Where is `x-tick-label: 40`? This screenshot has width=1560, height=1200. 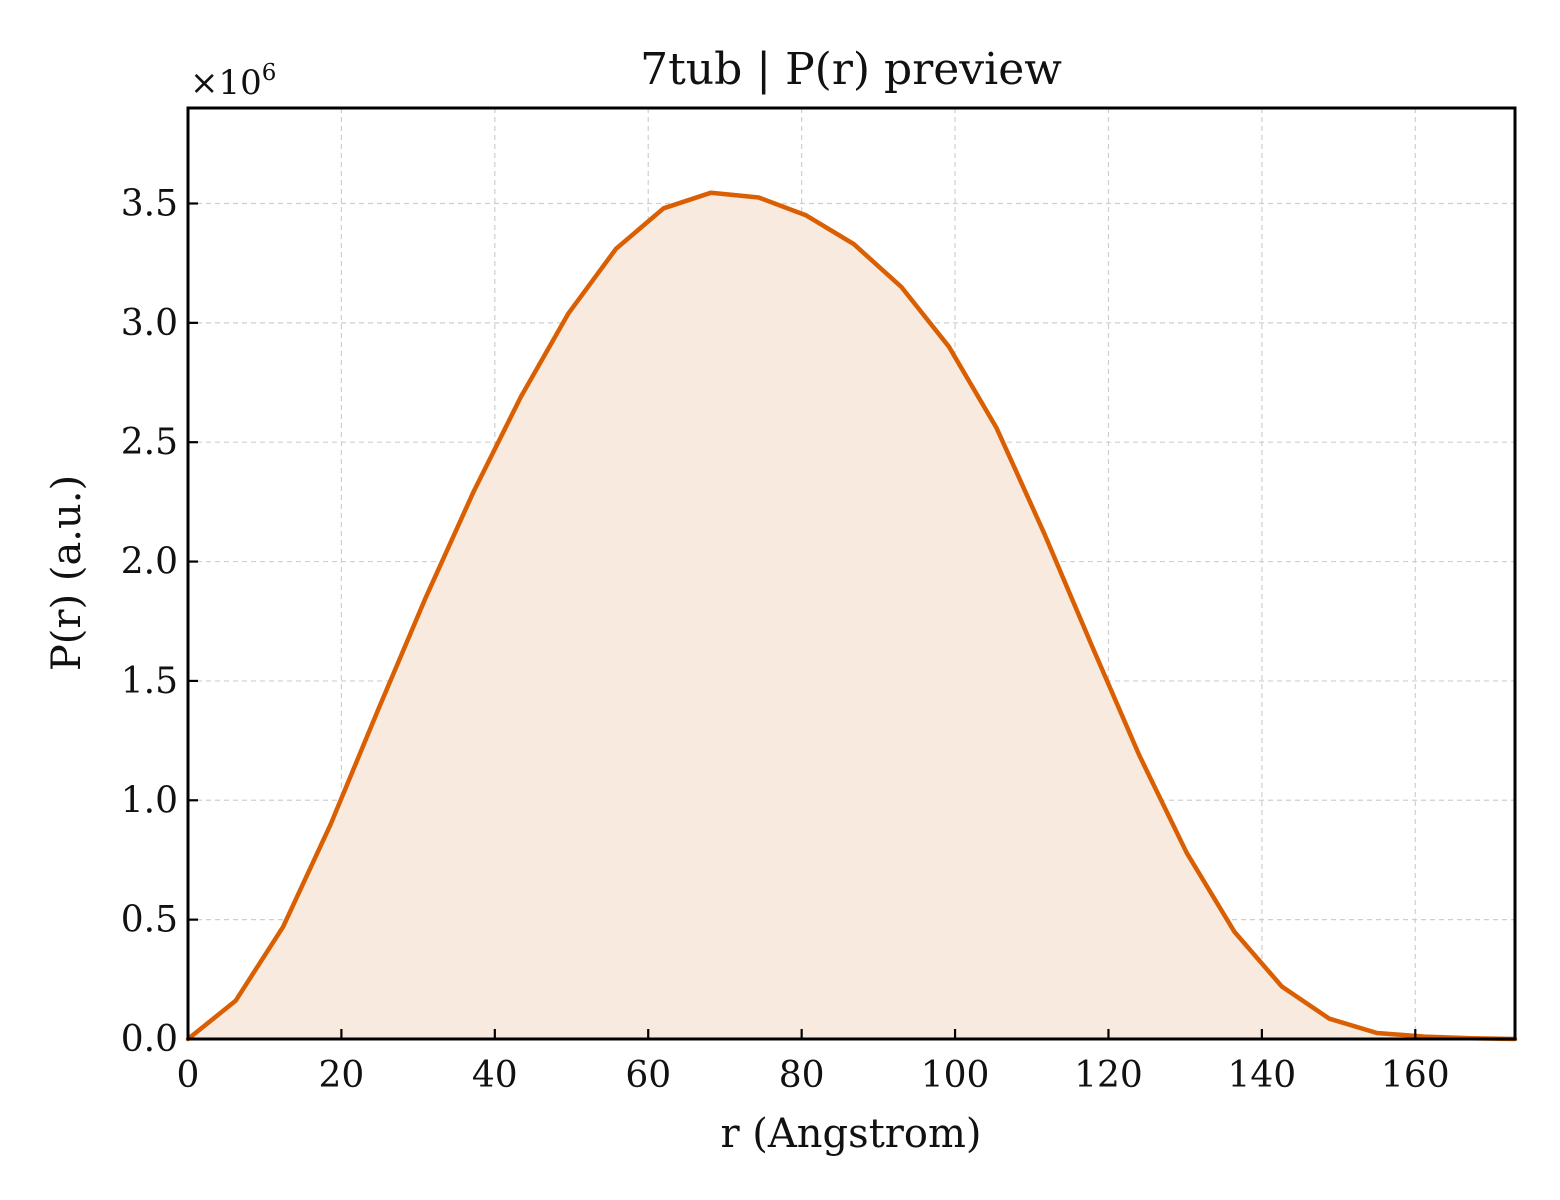
x-tick-label: 40 is located at coordinates (495, 1075).